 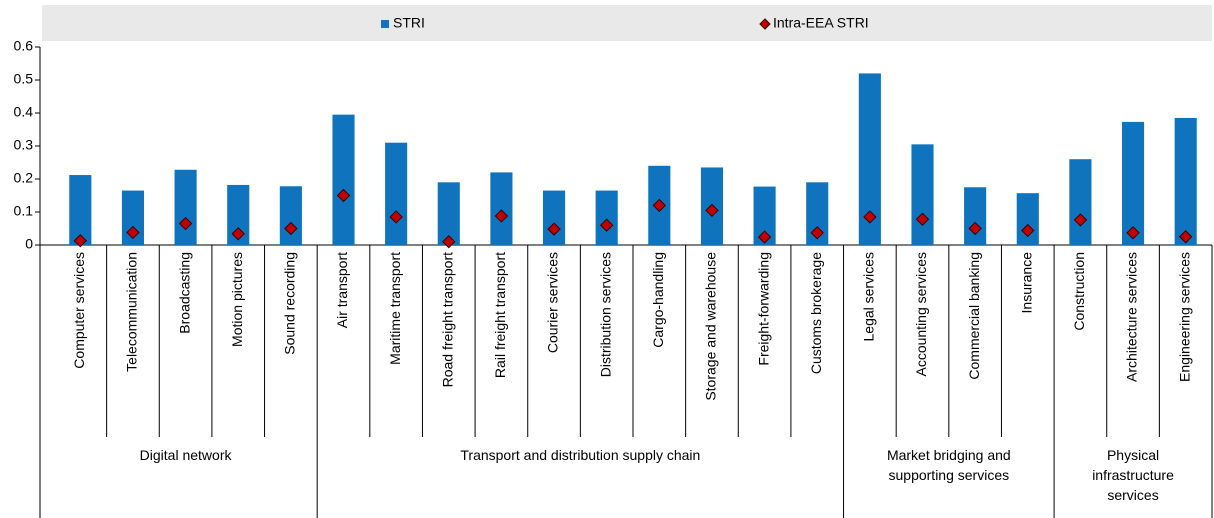 I want to click on group-label: Physical infrastructure services, so click(x=1133, y=475).